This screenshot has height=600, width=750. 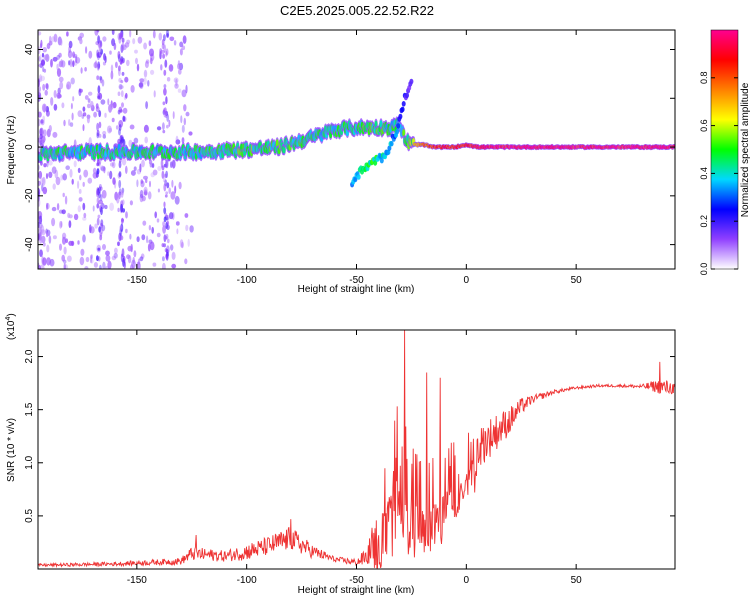 What do you see at coordinates (29, 195) in the screenshot?
I see `spectrogram-y-tick-label: -20` at bounding box center [29, 195].